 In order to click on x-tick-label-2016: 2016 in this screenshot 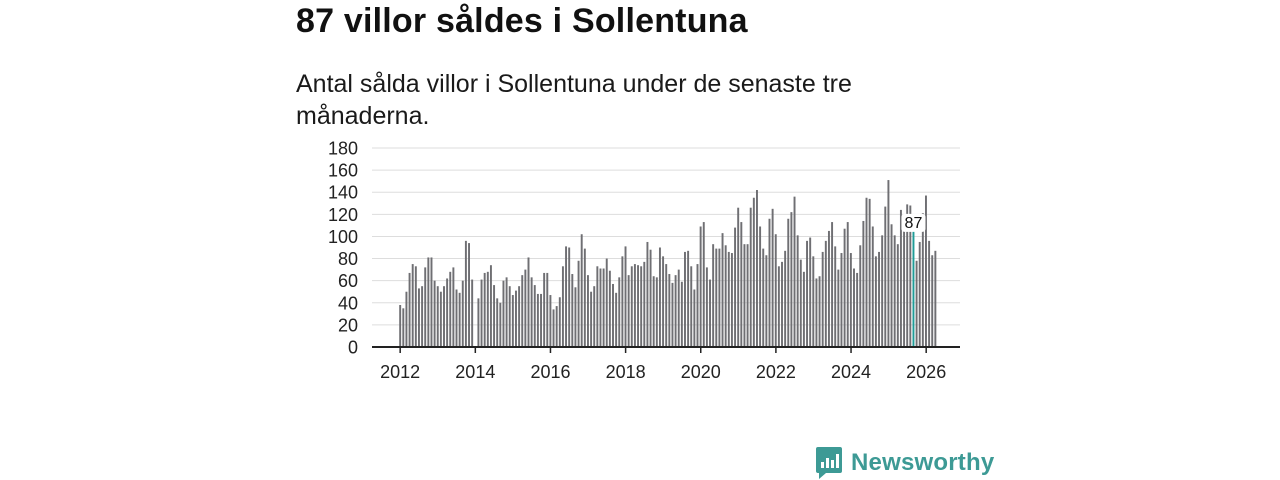, I will do `click(550, 372)`.